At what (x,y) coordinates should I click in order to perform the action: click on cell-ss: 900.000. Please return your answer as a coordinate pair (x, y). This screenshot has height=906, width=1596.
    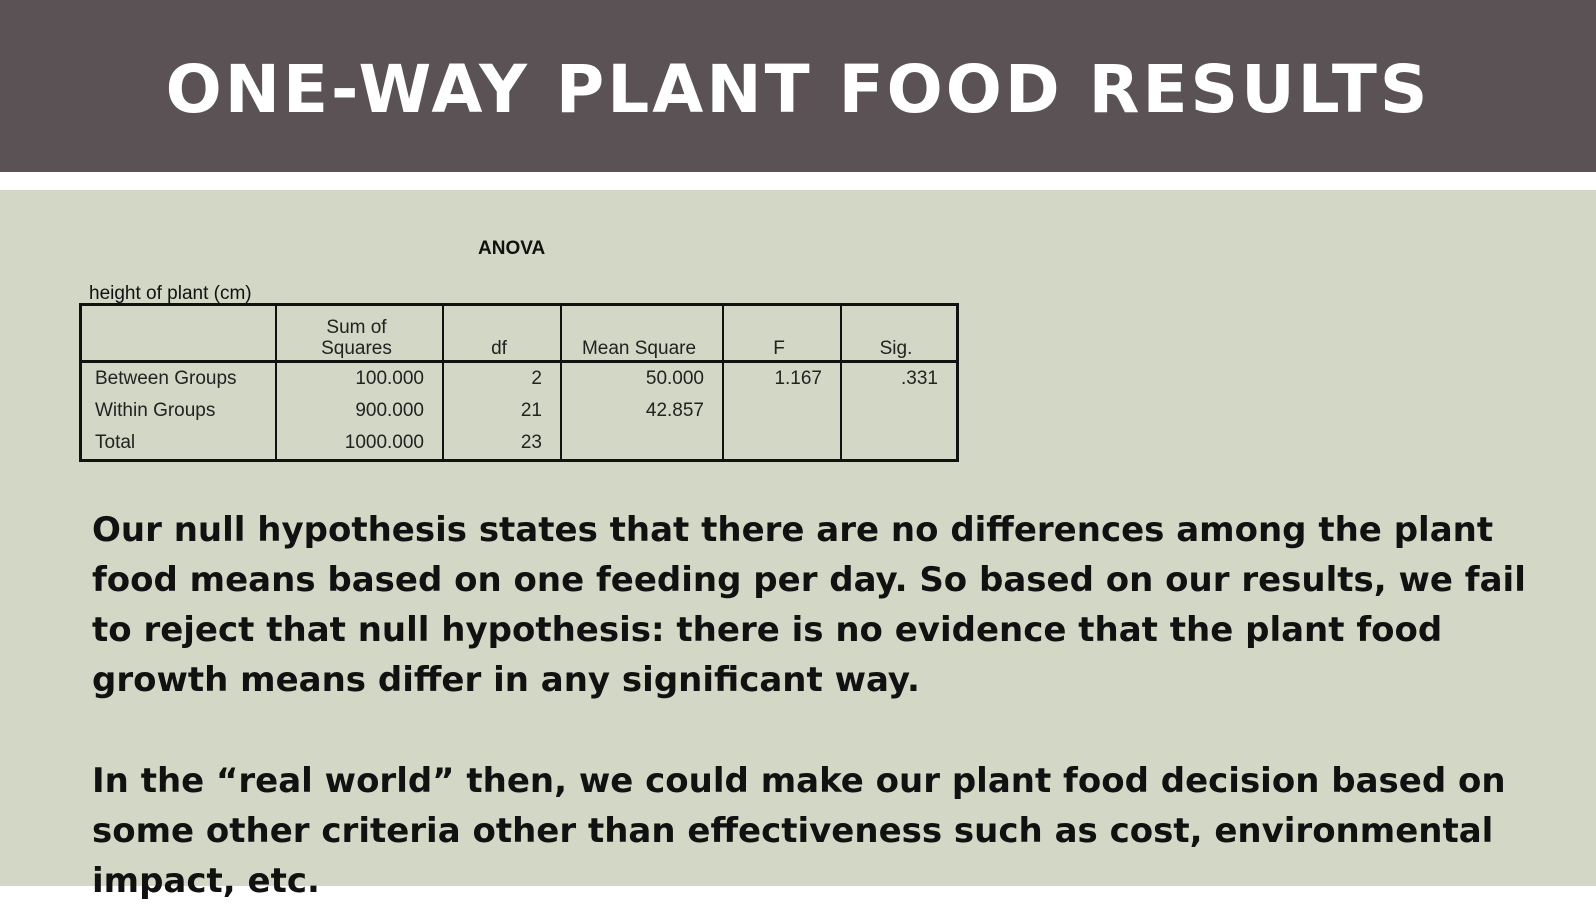
    Looking at the image, I should click on (359, 411).